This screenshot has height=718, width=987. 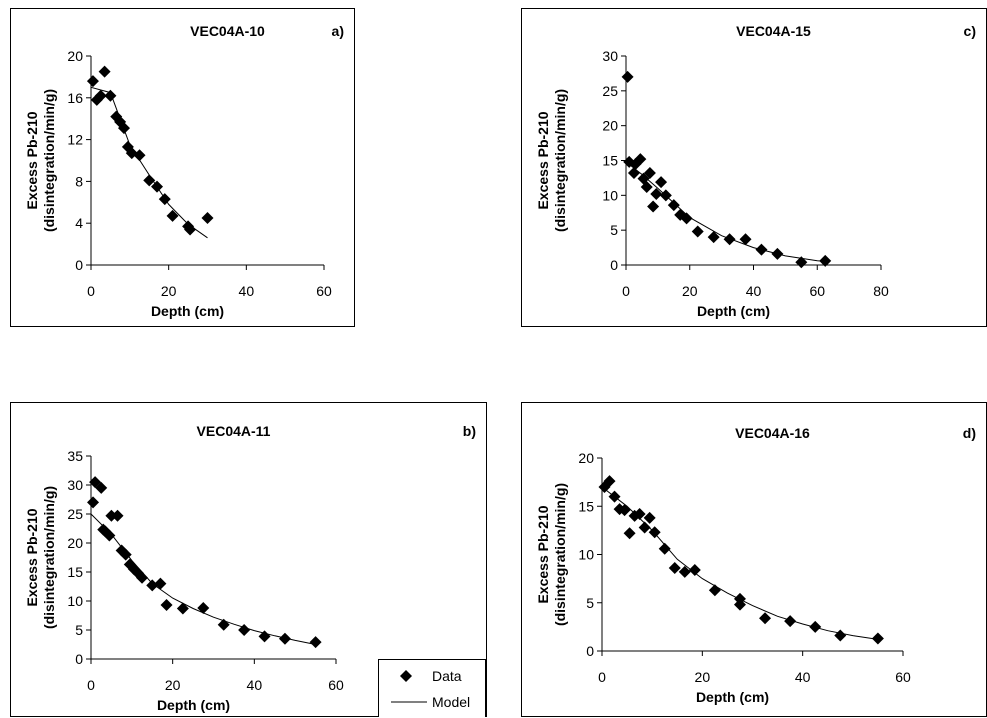 What do you see at coordinates (447, 676) in the screenshot?
I see `legend-data-label: Data` at bounding box center [447, 676].